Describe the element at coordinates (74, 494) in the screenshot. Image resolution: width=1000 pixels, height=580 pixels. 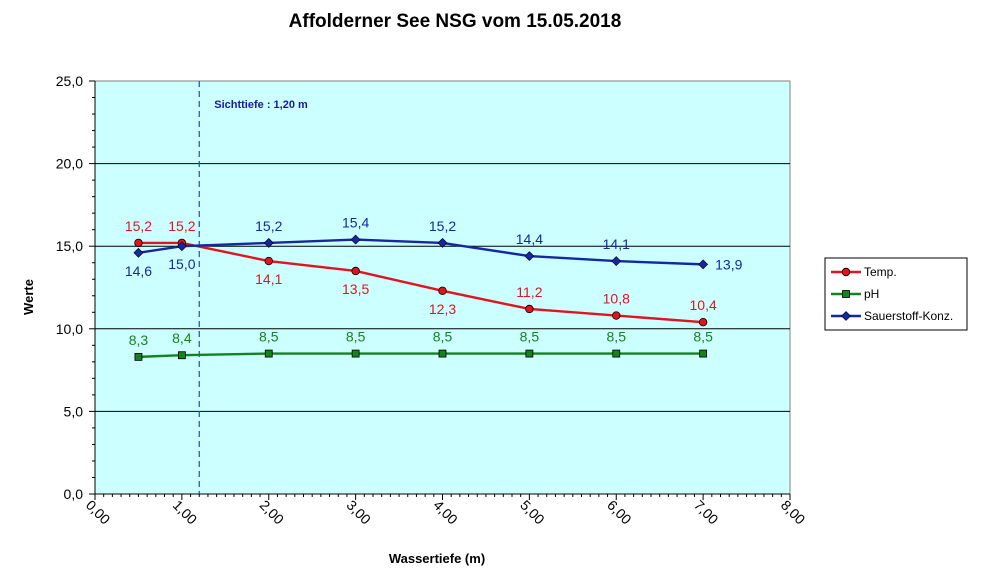
I see `y-tick-label: 0,0` at that location.